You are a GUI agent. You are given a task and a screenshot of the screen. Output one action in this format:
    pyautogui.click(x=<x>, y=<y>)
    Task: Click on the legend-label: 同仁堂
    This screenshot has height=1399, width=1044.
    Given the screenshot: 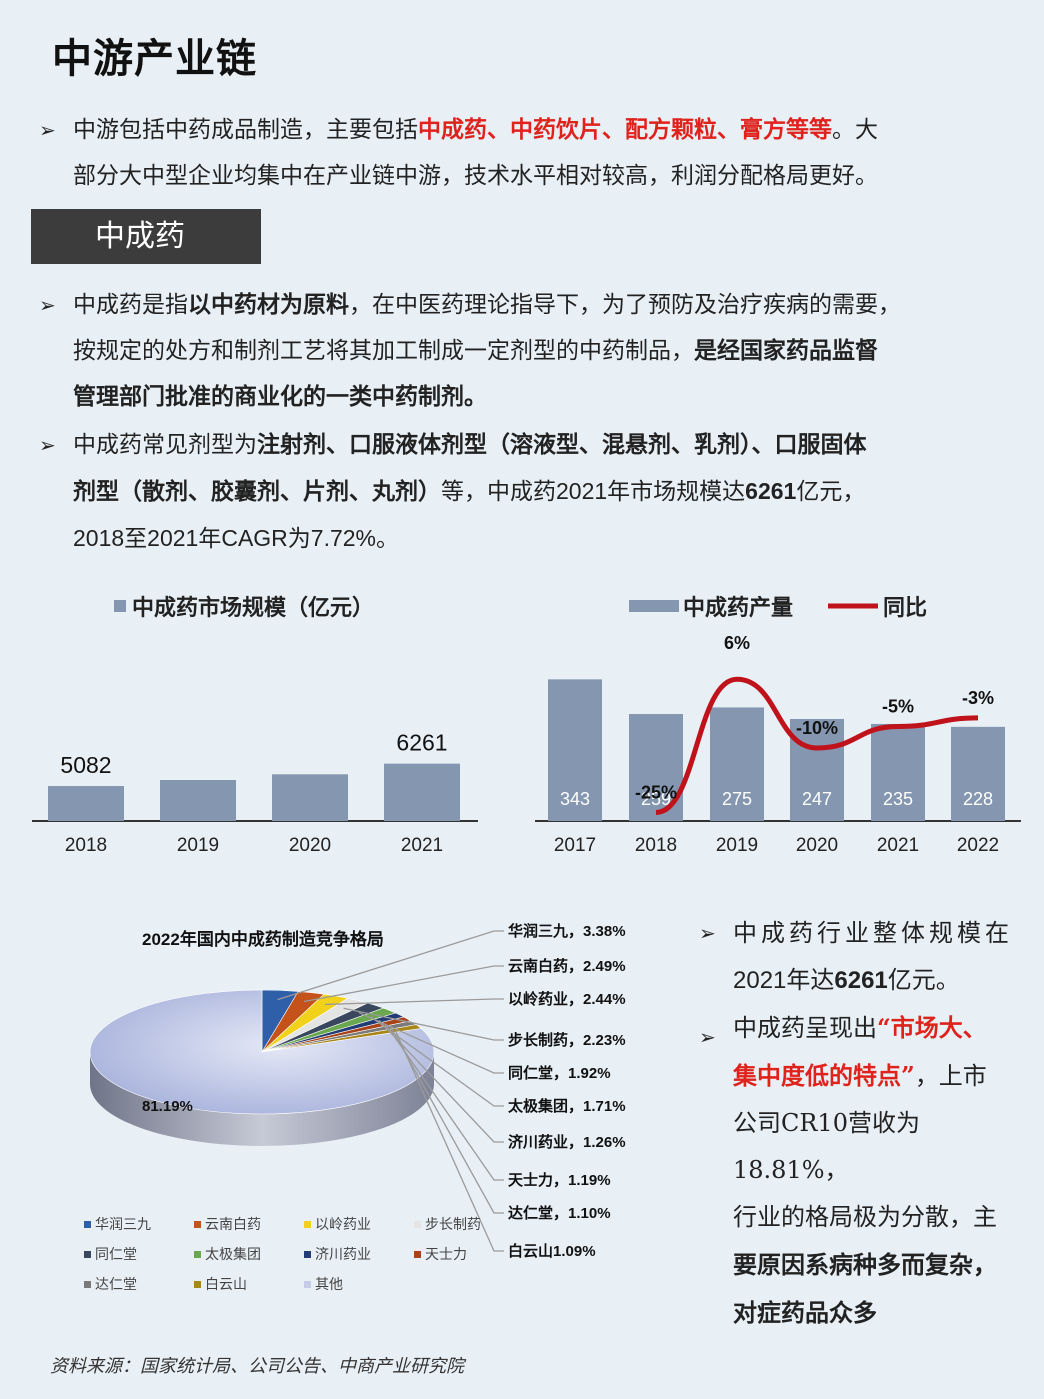 What is the action you would take?
    pyautogui.click(x=116, y=1254)
    